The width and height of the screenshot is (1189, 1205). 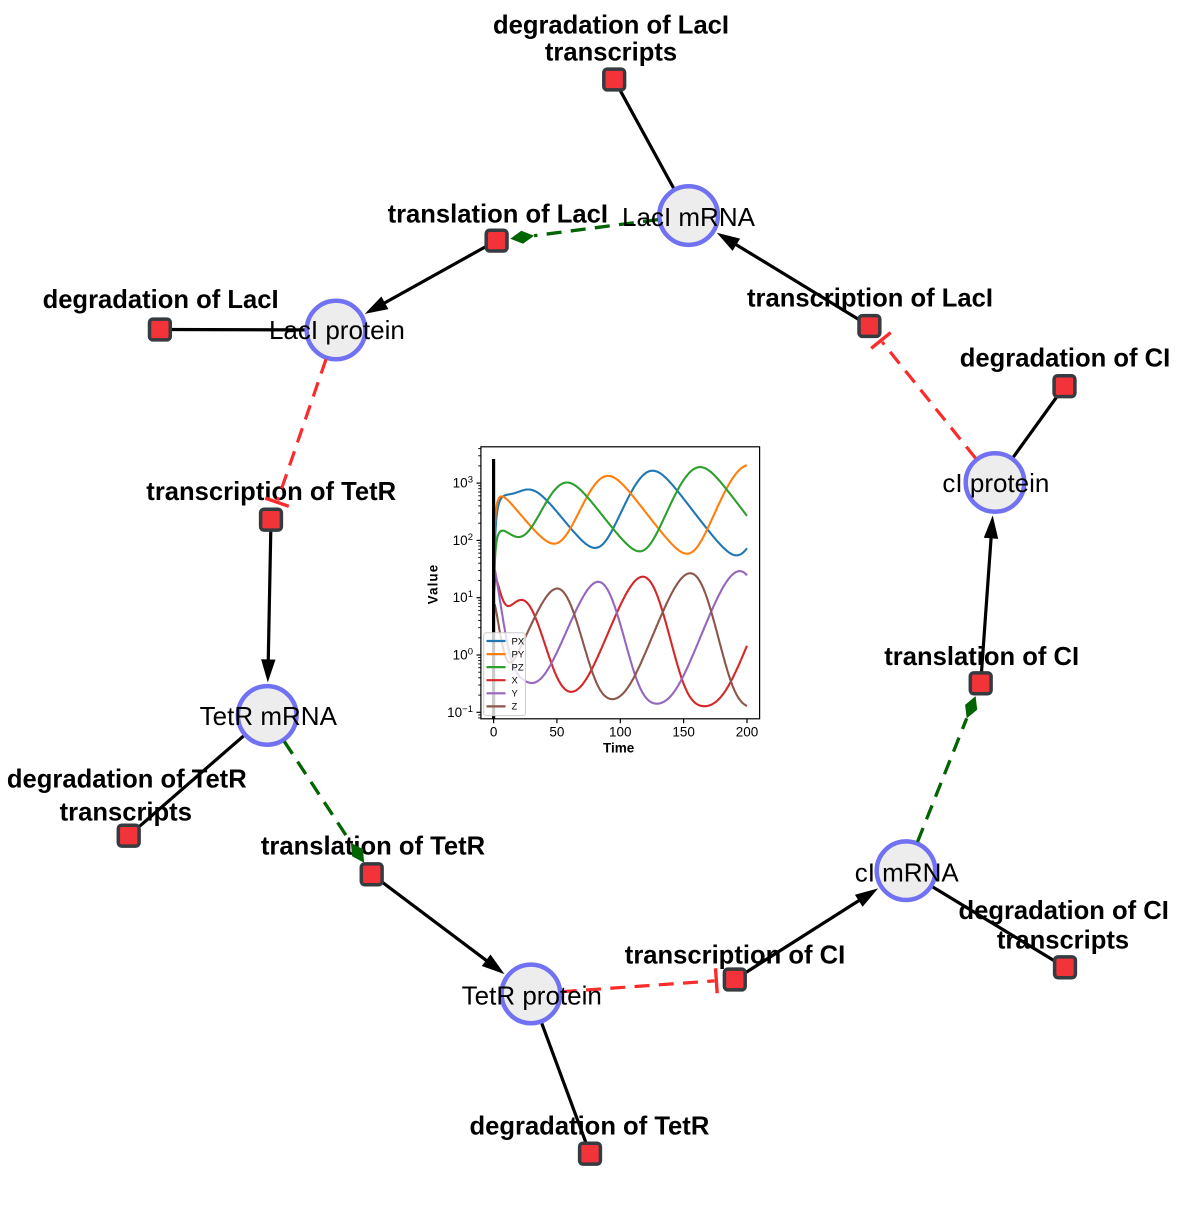 What do you see at coordinates (683, 732) in the screenshot?
I see `svg-text: 150` at bounding box center [683, 732].